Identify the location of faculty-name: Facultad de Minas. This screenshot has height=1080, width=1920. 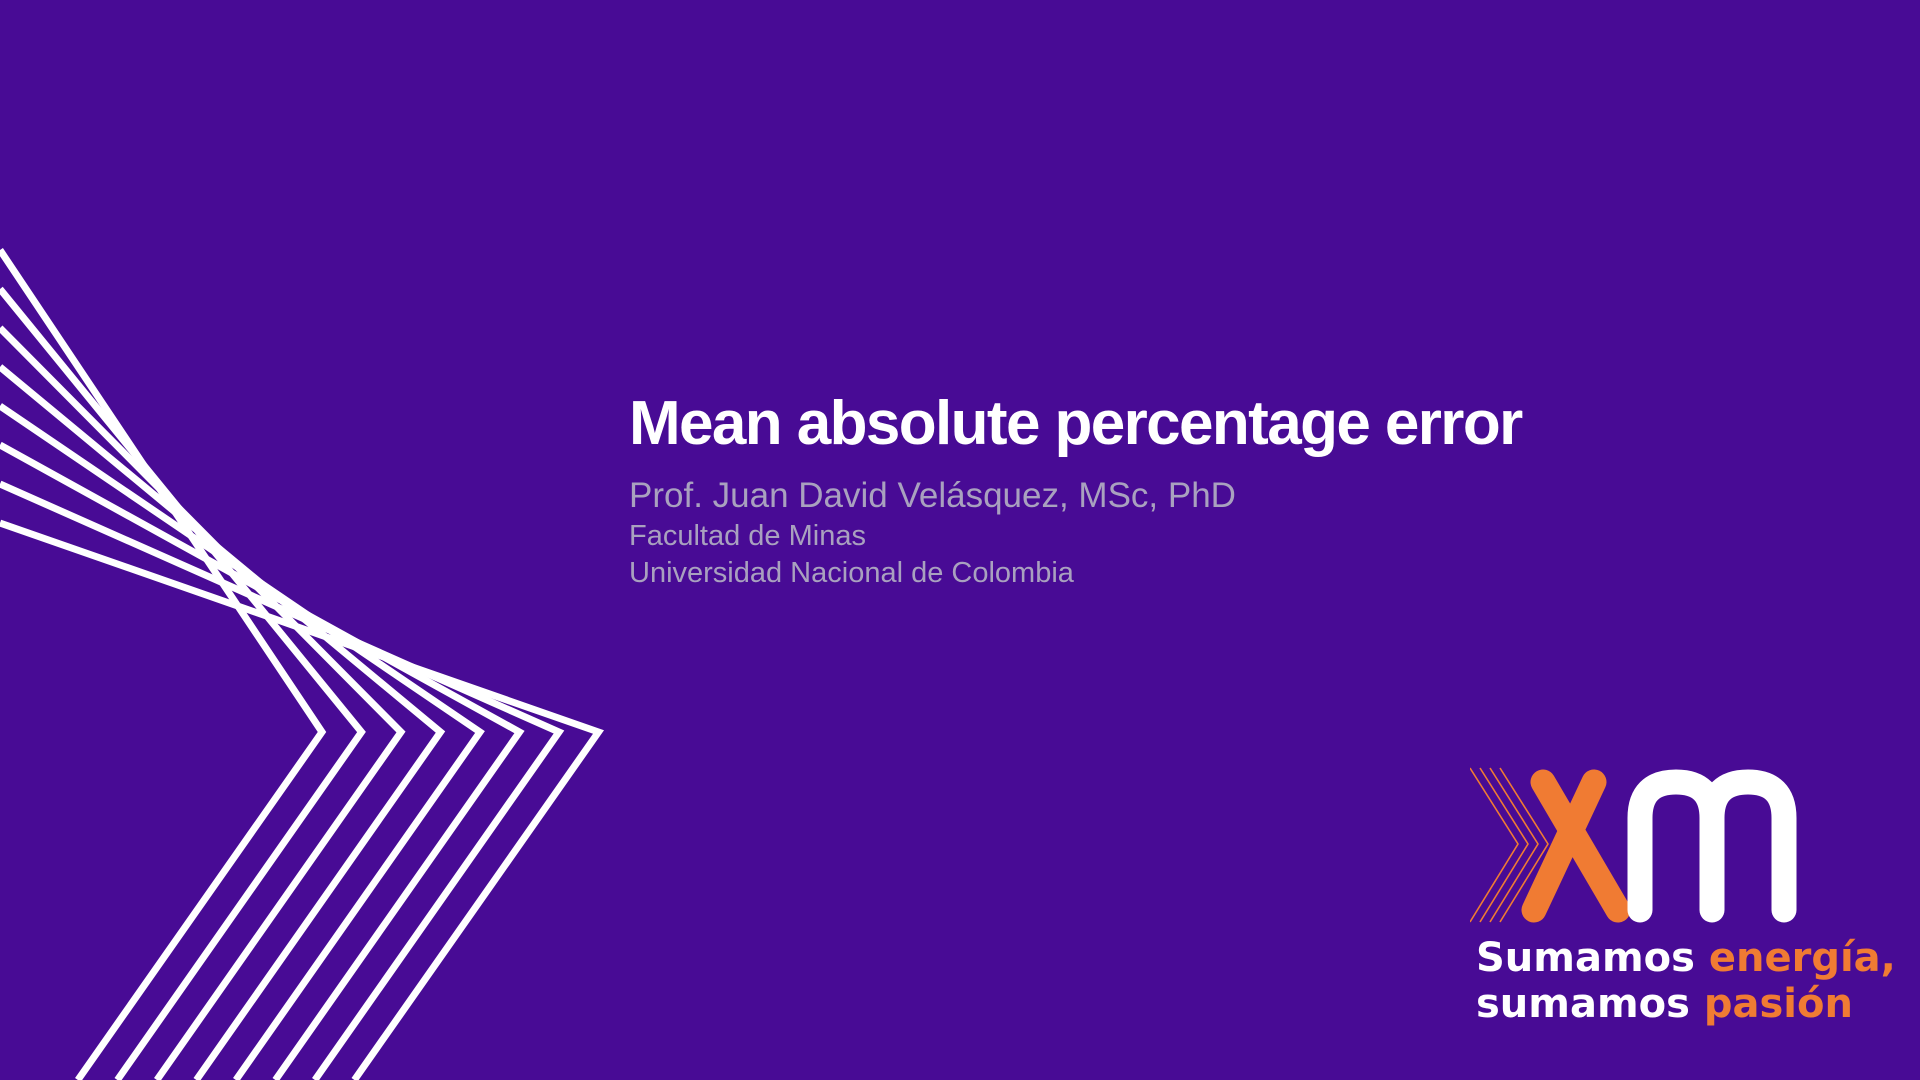
(747, 536).